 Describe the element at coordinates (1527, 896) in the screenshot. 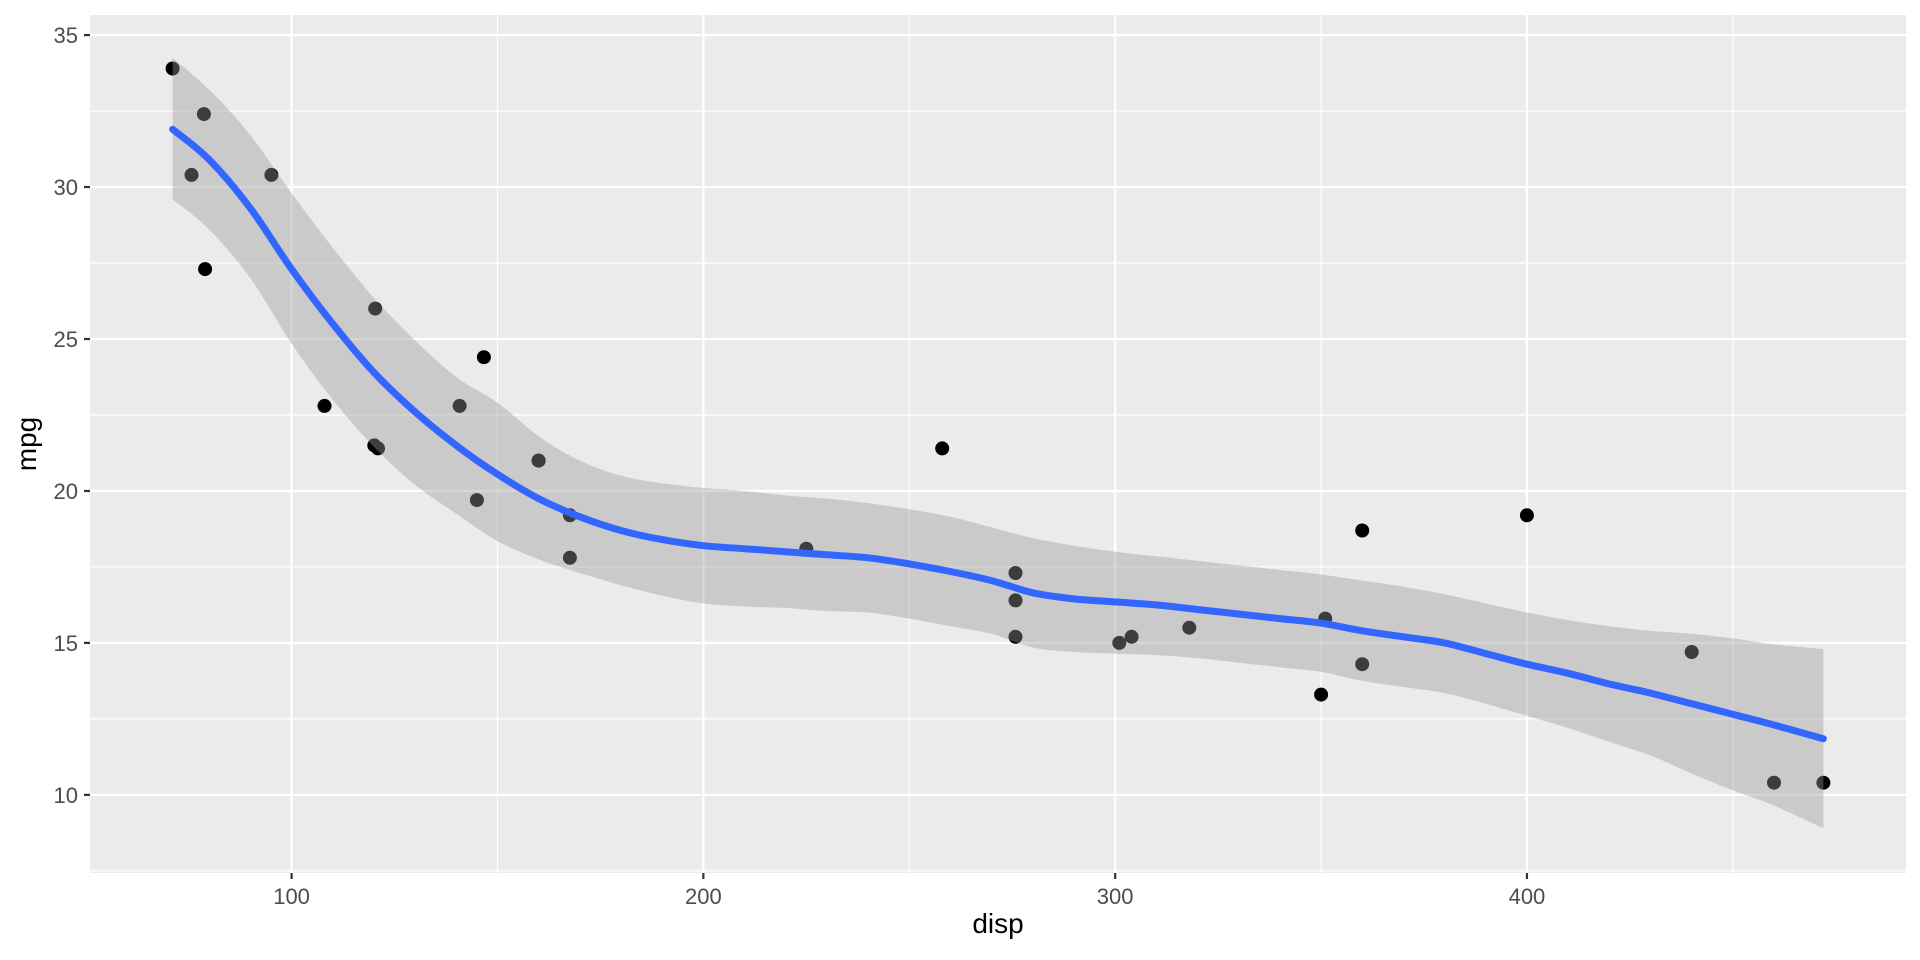

I see `x-tick-label: 400` at that location.